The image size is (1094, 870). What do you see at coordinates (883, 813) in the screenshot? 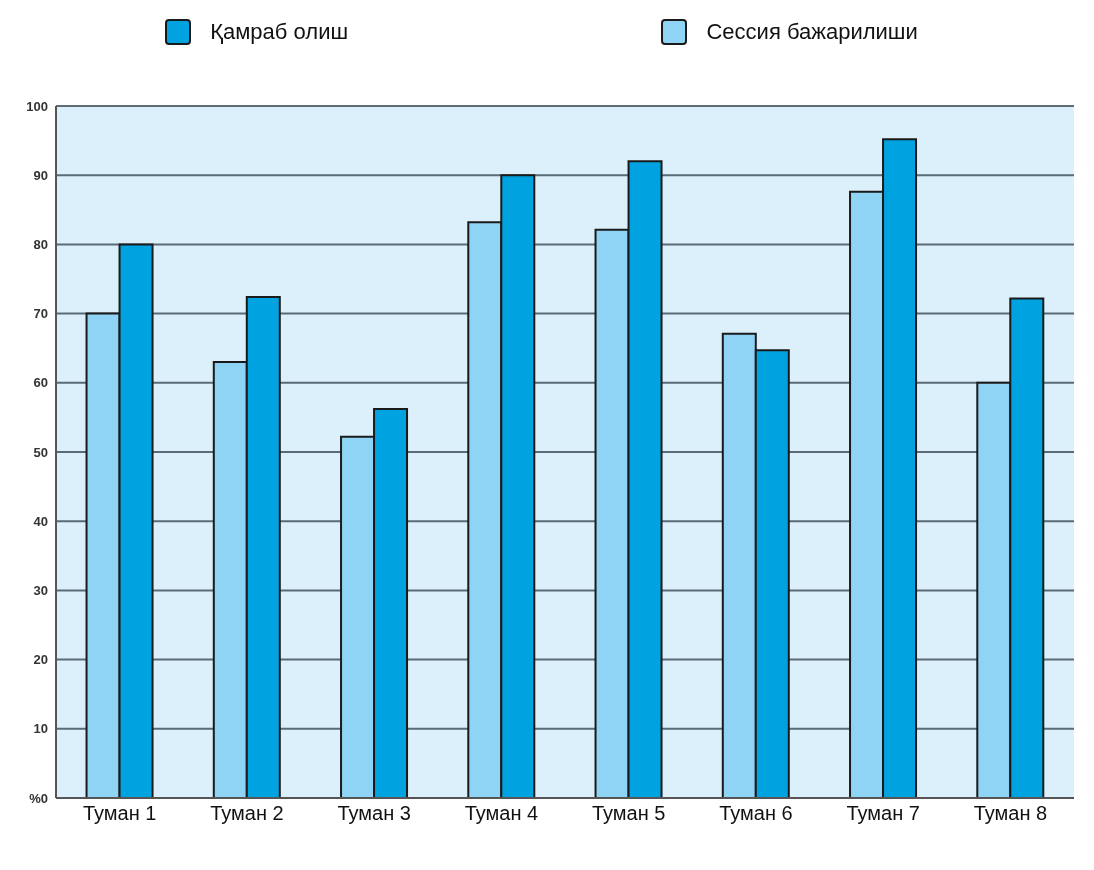
I see `x-tick-label: Туман 7` at bounding box center [883, 813].